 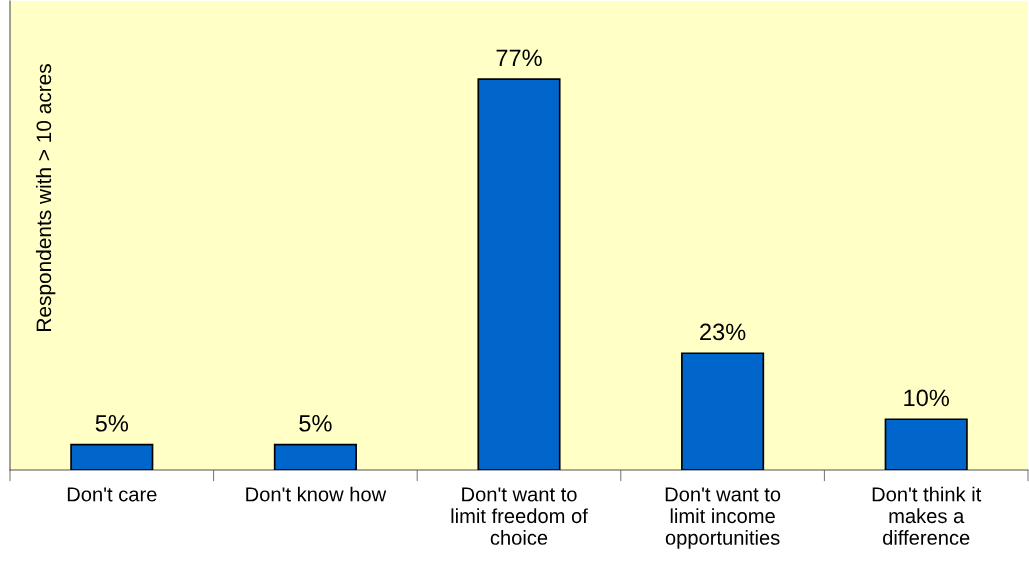 I want to click on data-label: 77%, so click(x=519, y=58).